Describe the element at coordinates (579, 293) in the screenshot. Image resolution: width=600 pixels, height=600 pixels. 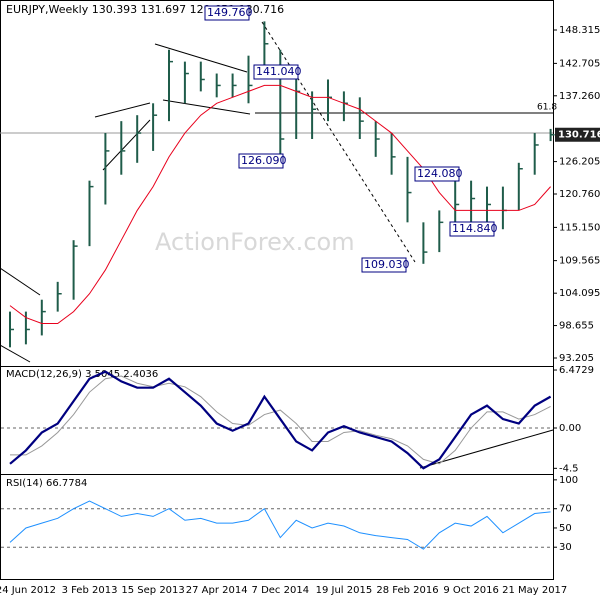
I see `y-tick-label: 104.095` at that location.